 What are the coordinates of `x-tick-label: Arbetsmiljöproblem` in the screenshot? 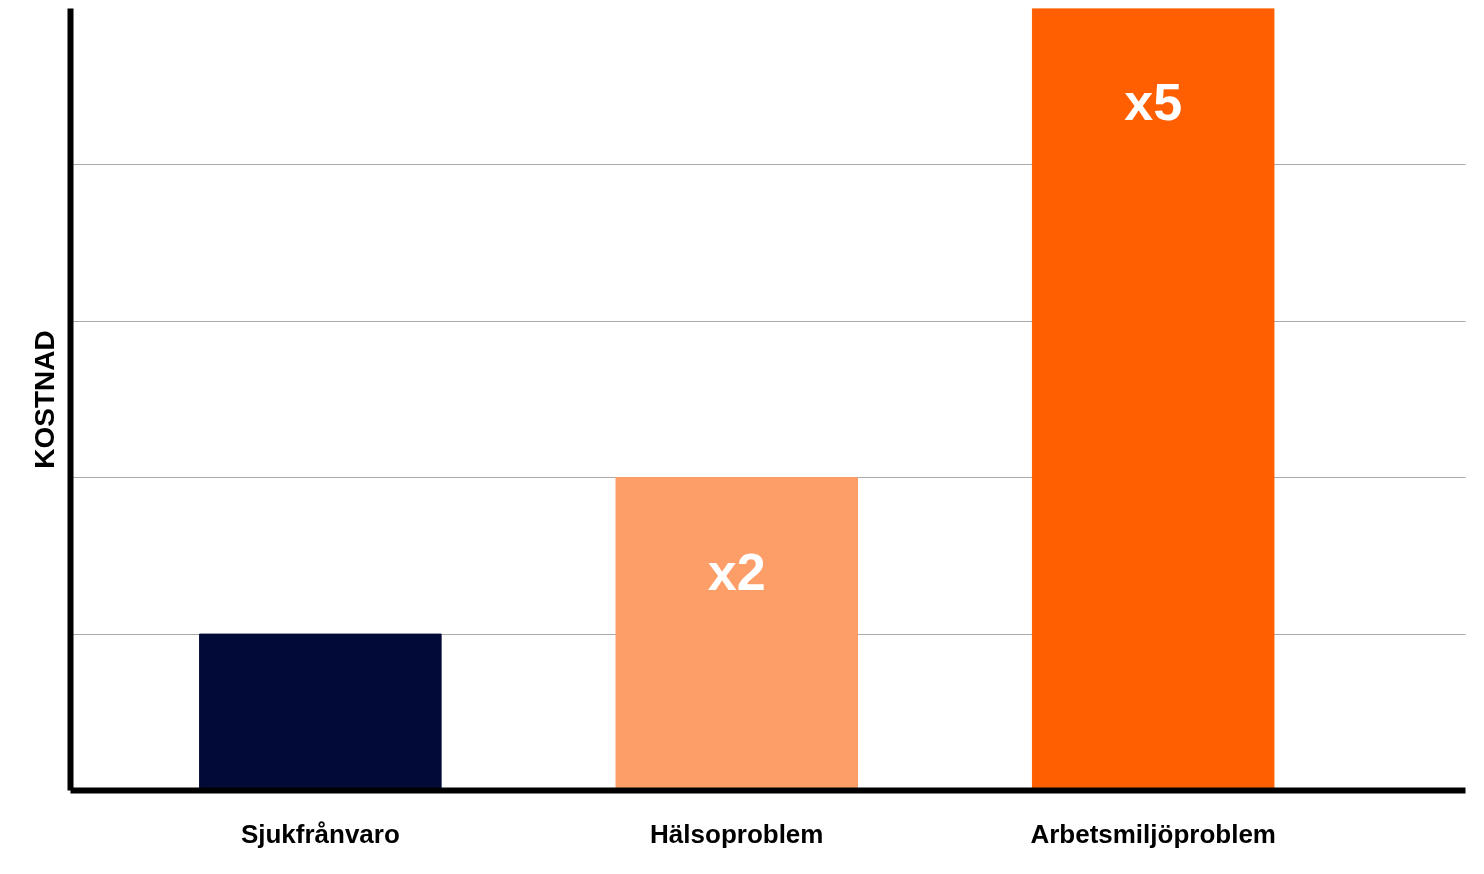 It's located at (1153, 833).